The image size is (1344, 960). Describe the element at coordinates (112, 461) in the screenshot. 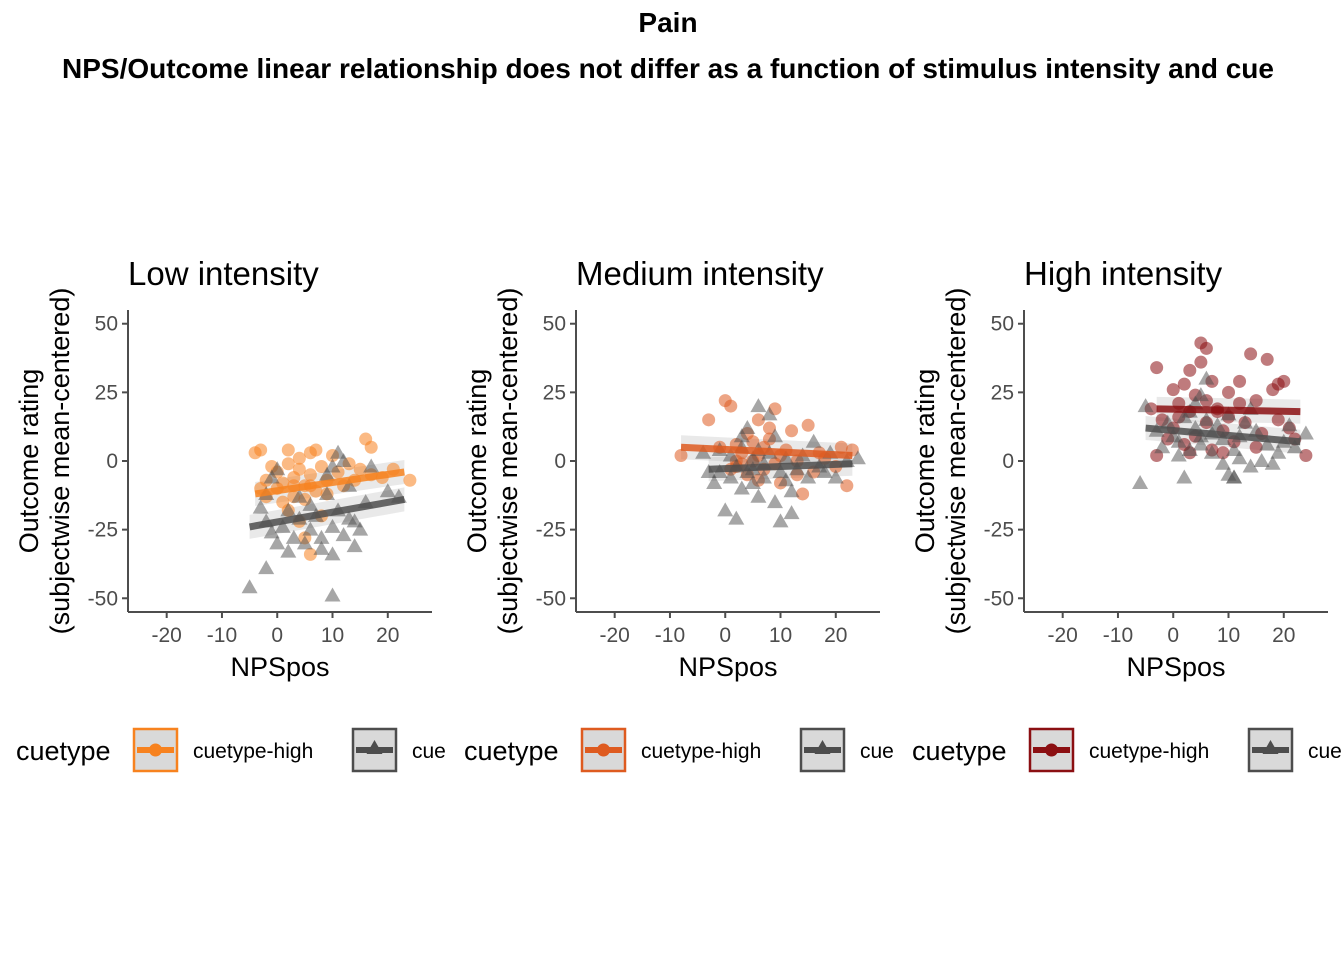

I see `y-tick-label: 0` at that location.